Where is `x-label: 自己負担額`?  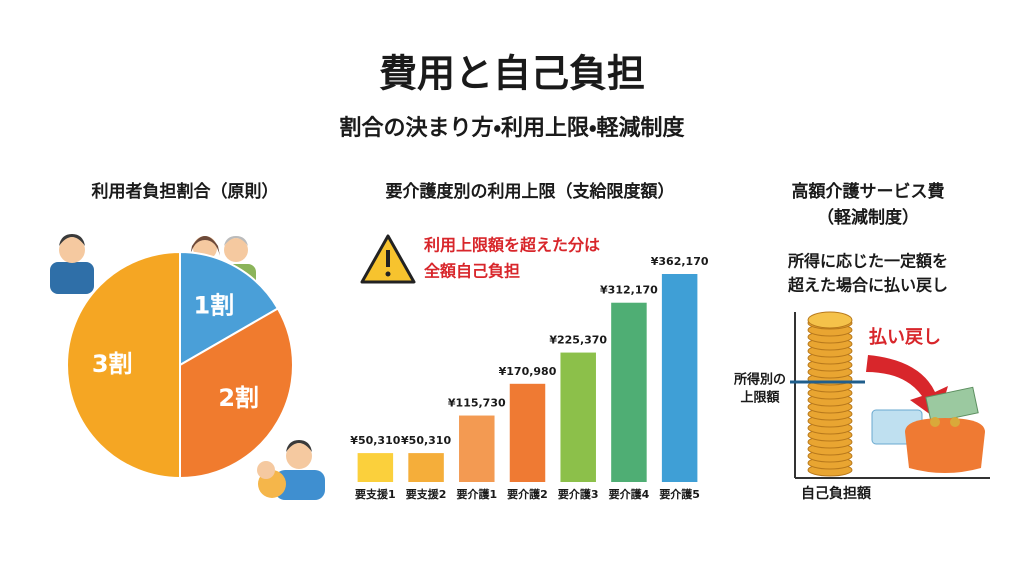
x-label: 自己負担額 is located at coordinates (836, 493).